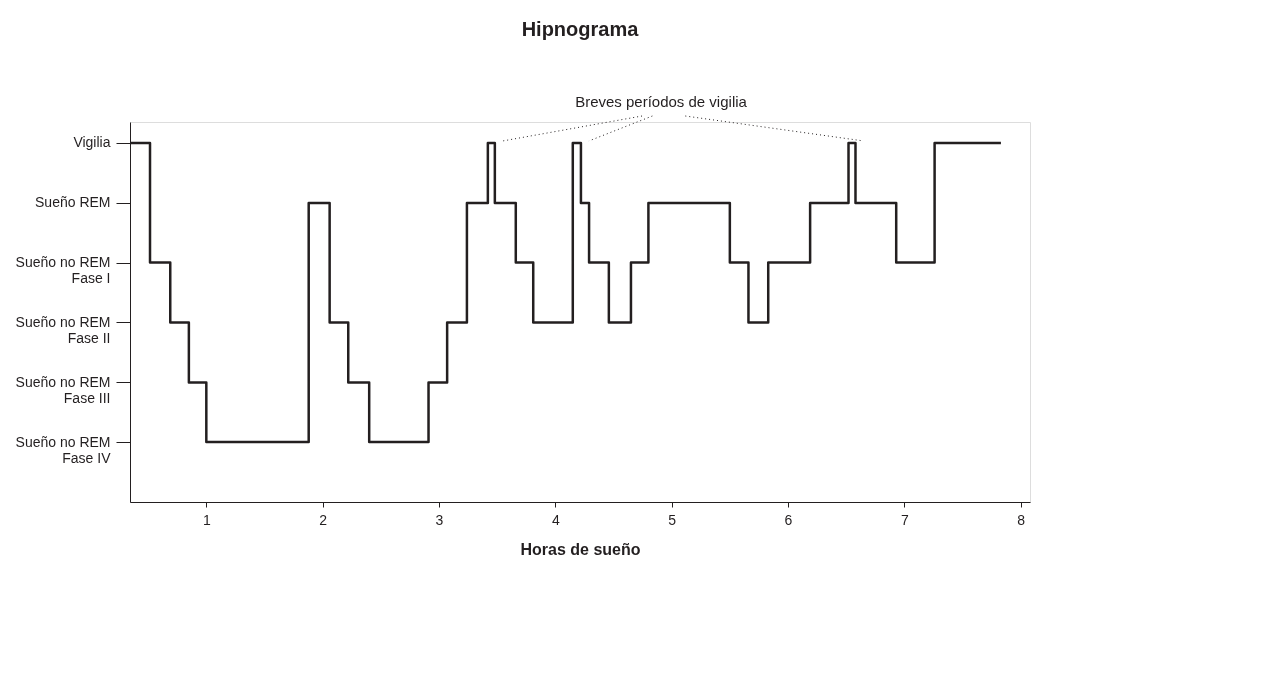  I want to click on x-tick-label: 7, so click(904, 519).